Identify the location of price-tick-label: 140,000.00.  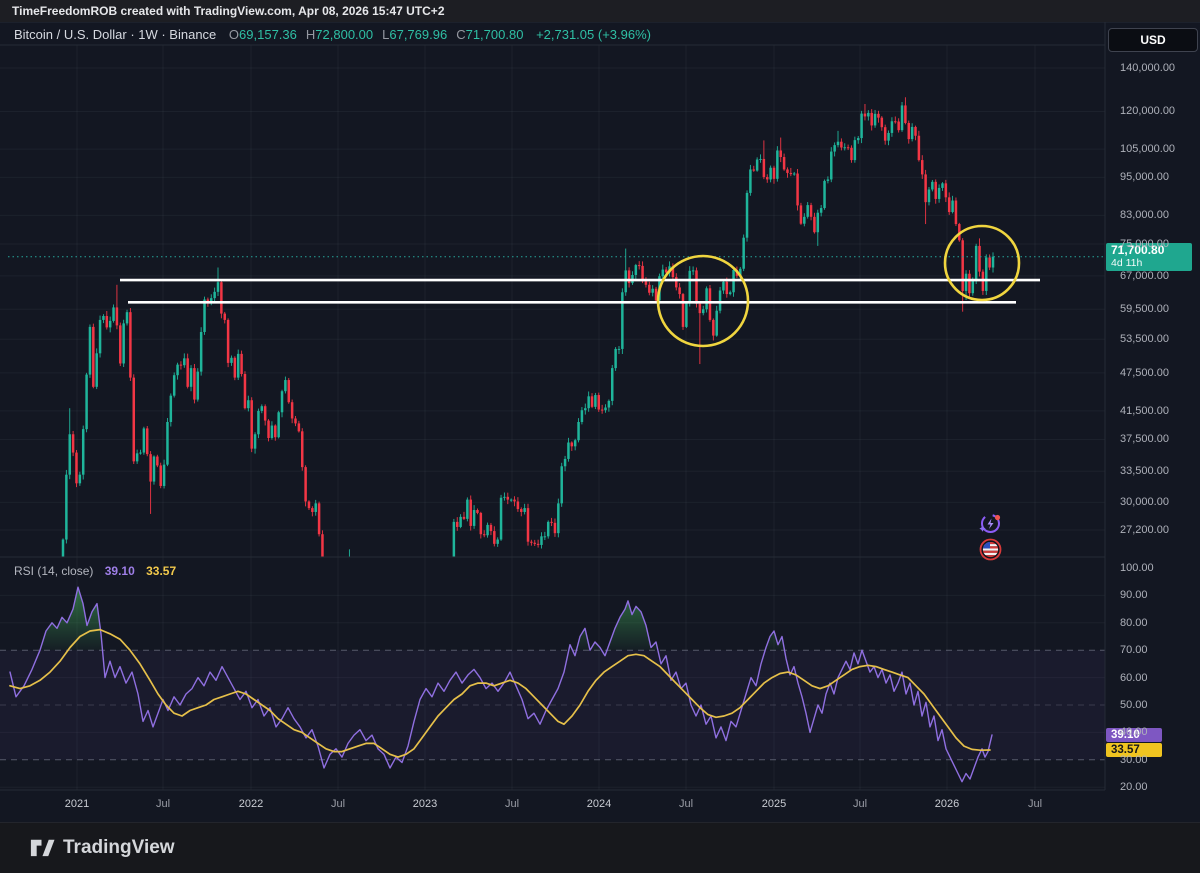
(1148, 68).